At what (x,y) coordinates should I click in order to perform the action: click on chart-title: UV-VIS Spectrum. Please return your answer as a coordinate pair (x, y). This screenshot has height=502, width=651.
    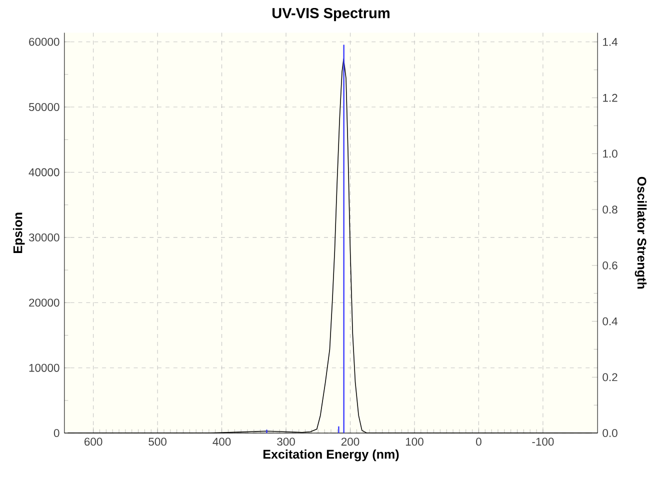
    Looking at the image, I should click on (331, 14).